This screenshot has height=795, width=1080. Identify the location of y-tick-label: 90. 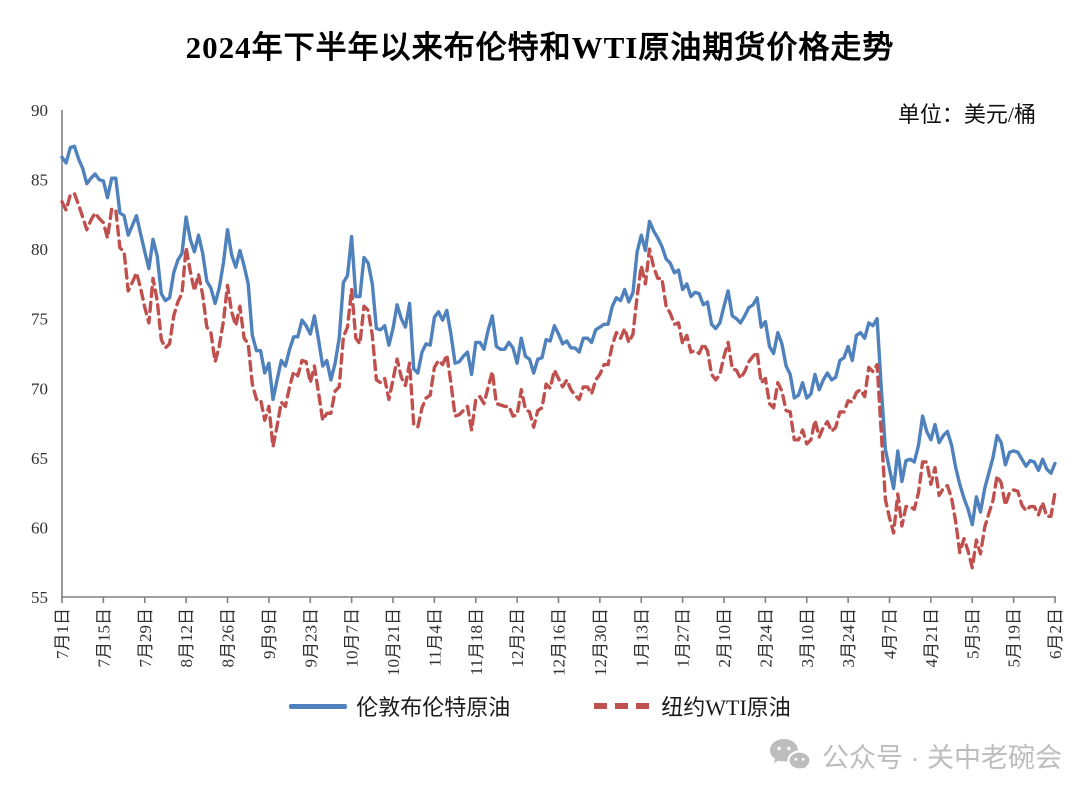
(39, 110).